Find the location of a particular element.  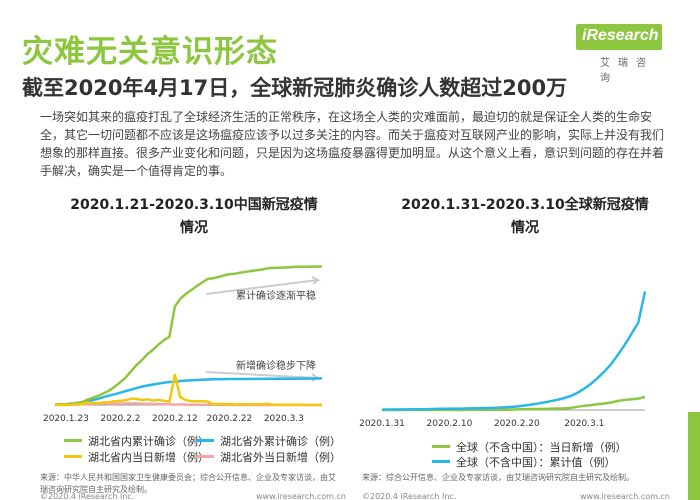

right-x-tick-label: 2020.2.10 is located at coordinates (450, 424).